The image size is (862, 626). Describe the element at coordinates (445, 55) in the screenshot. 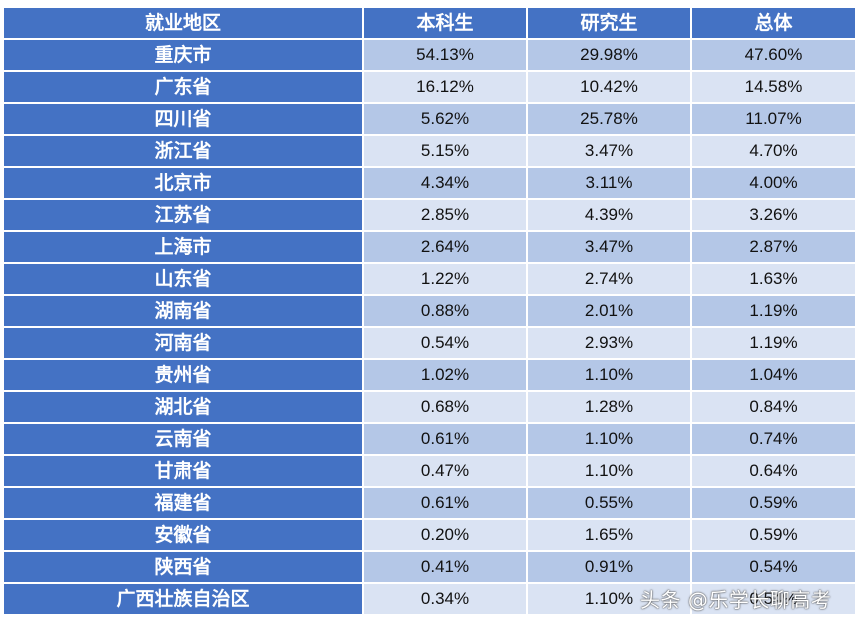

I see `undergrad-cell: 54.13%` at that location.